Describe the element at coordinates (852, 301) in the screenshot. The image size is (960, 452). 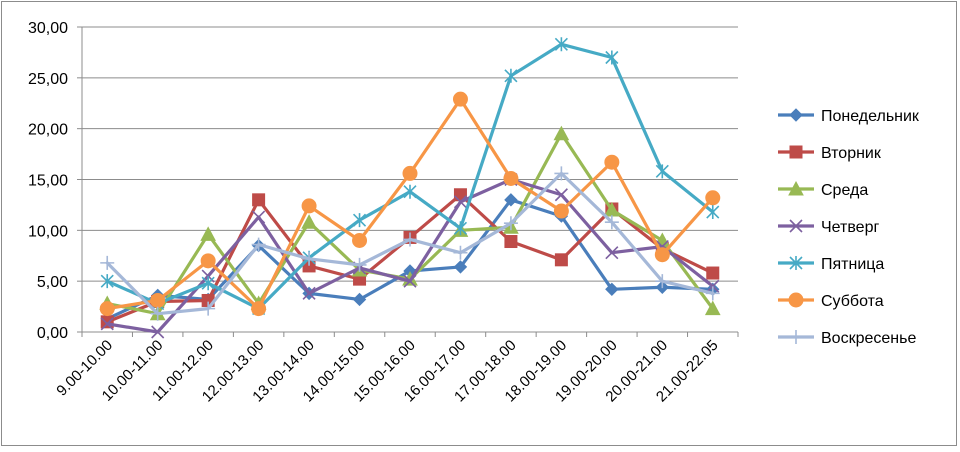
I see `legend-label: Суббота` at that location.